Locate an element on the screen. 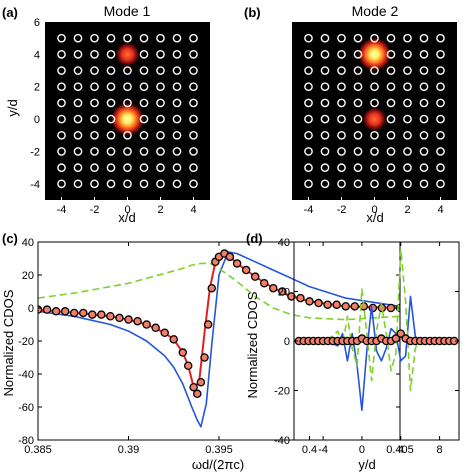 The width and height of the screenshot is (474, 475). panel-a-xlabel: x/d is located at coordinates (126, 217).